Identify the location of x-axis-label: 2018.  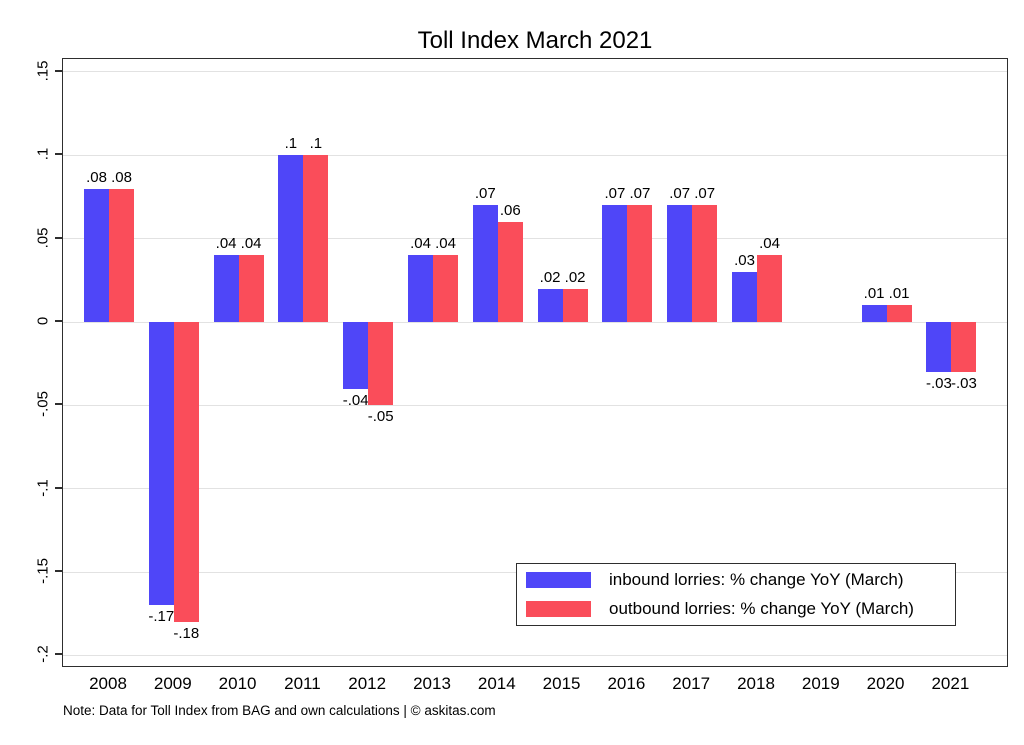
(756, 683).